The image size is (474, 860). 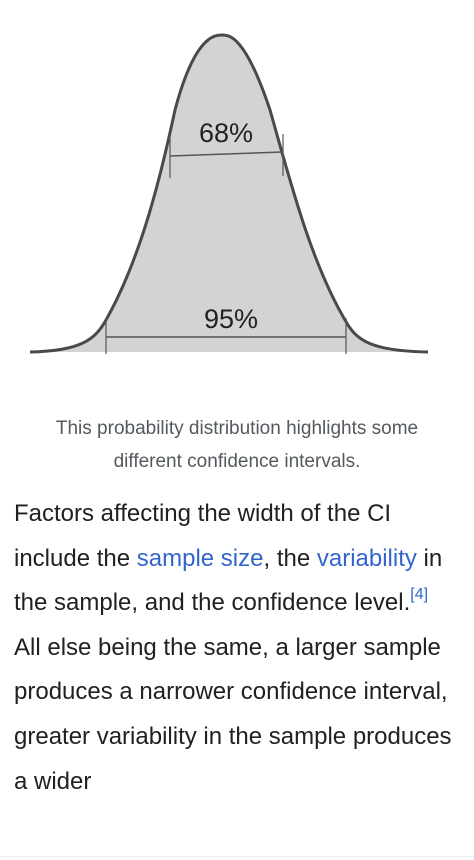 I want to click on paragraph-text-3: in the sample, and the confidence level., so click(x=228, y=580).